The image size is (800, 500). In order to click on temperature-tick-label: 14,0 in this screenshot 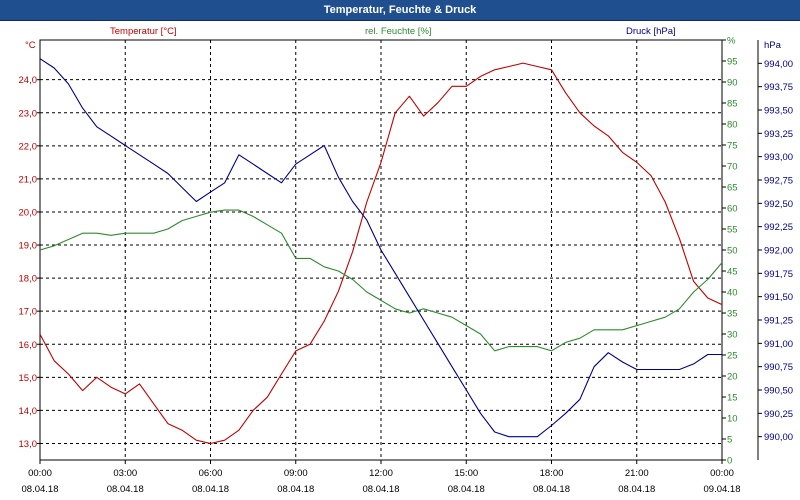, I will do `click(28, 411)`.